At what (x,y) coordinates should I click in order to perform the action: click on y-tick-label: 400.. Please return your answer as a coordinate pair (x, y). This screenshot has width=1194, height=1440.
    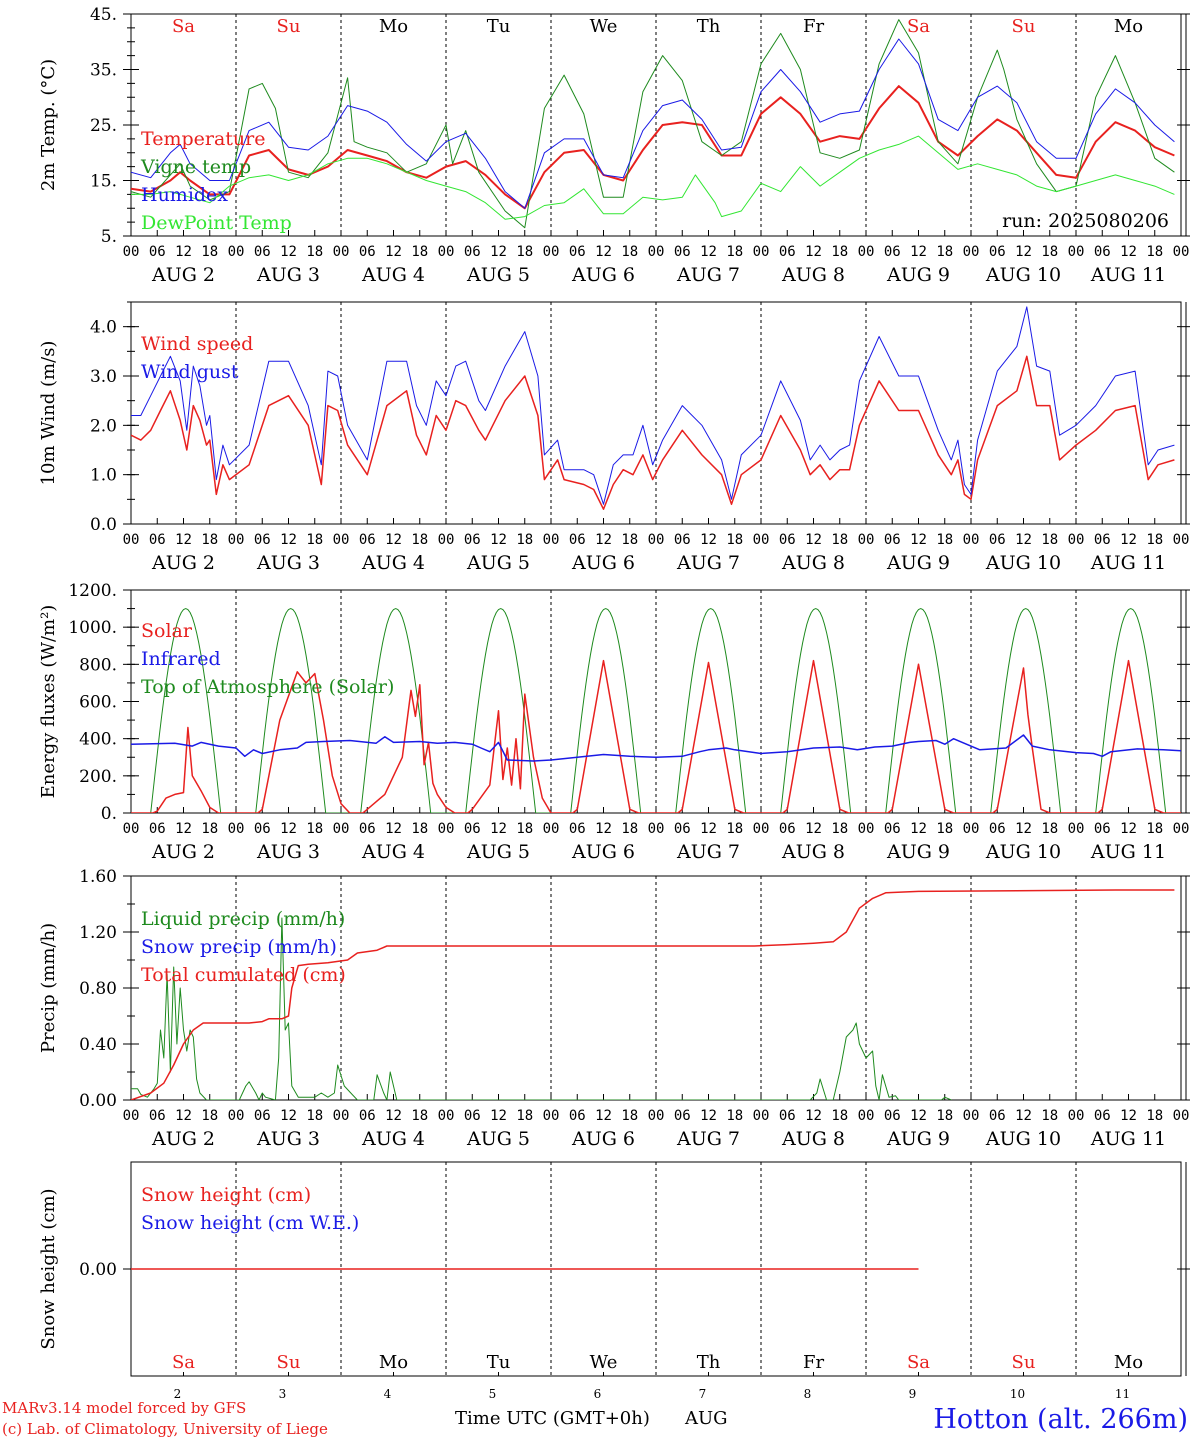
    Looking at the image, I should click on (98, 740).